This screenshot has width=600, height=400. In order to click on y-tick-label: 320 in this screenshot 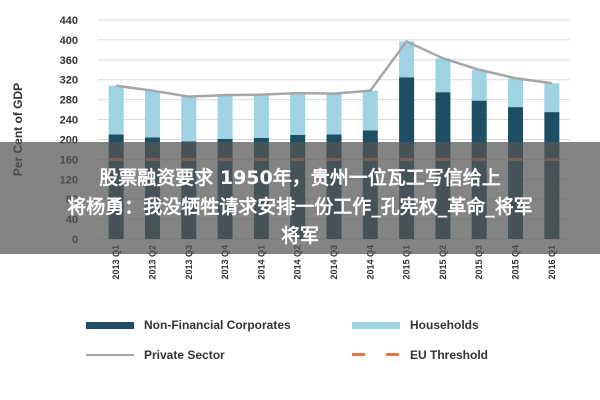, I will do `click(69, 81)`.